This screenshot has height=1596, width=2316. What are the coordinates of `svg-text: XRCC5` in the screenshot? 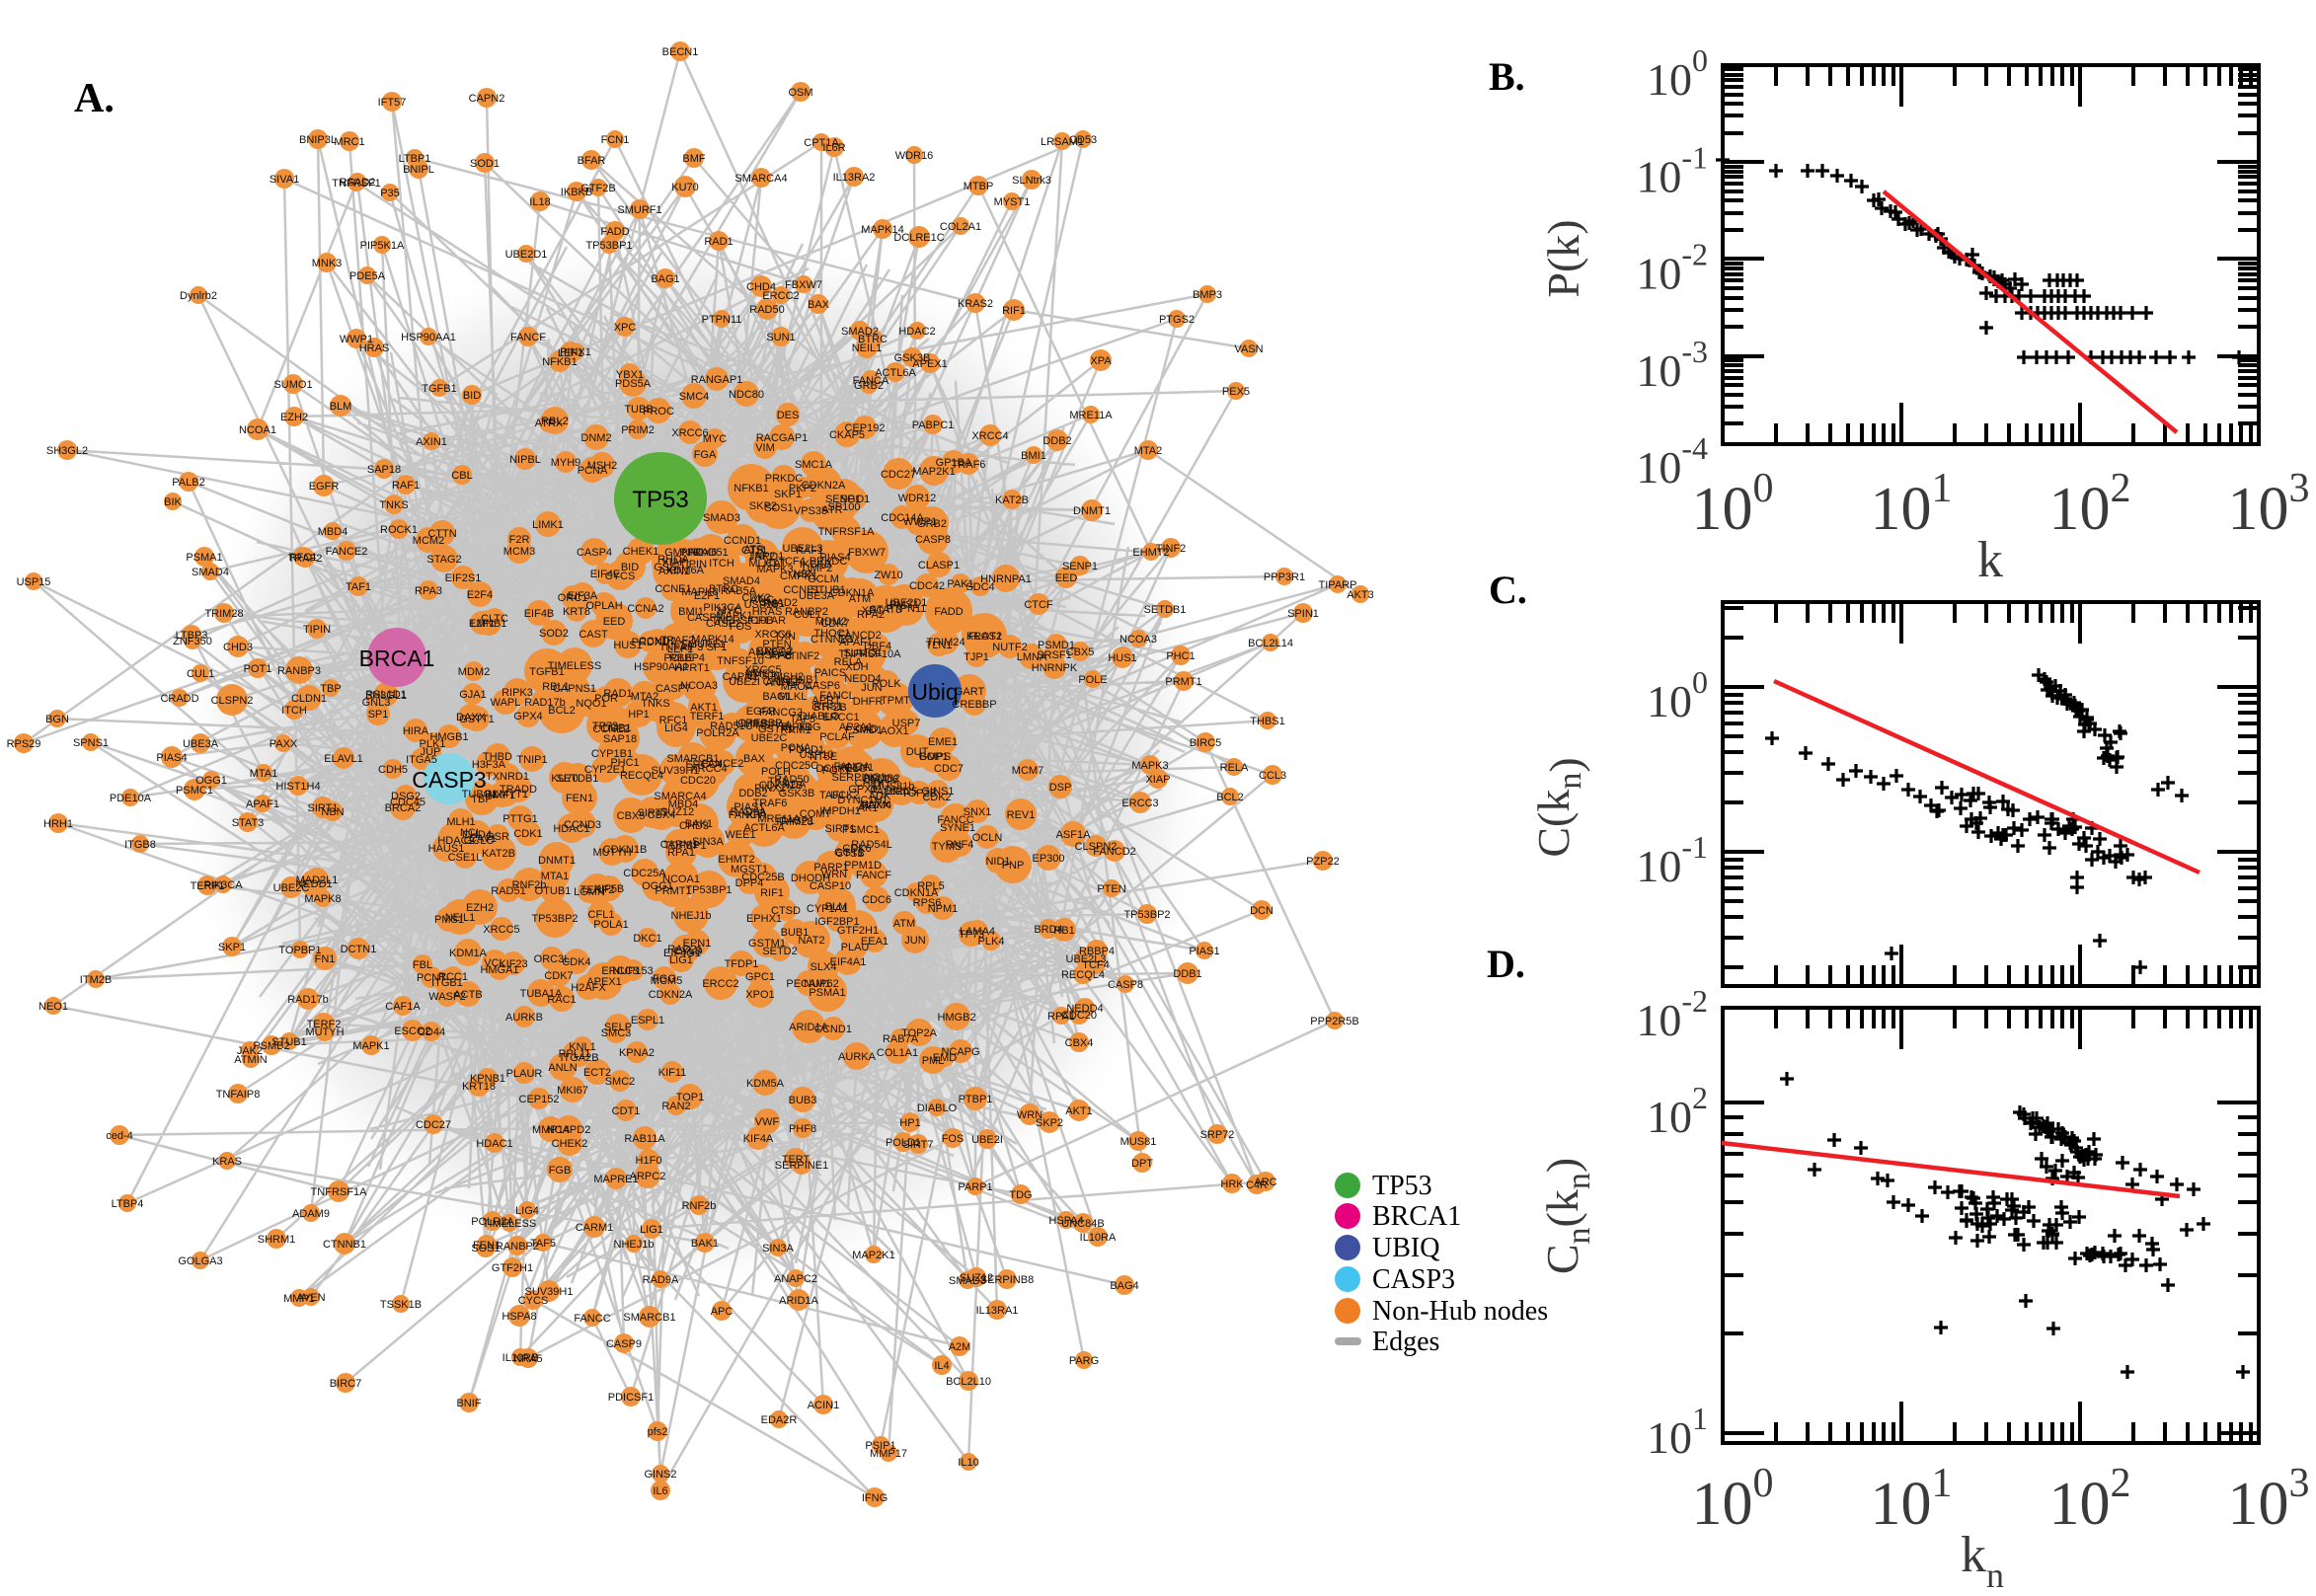 It's located at (762, 670).